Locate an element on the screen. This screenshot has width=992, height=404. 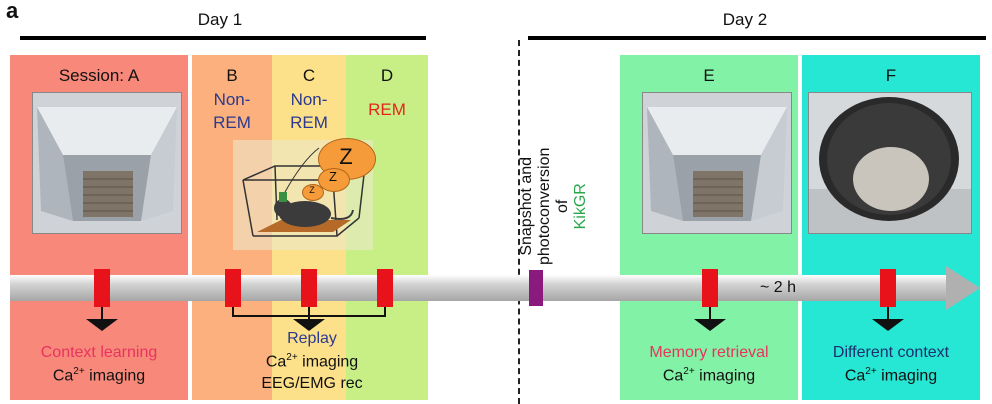
snapshot-line2: photoconversion is located at coordinates (544, 206).